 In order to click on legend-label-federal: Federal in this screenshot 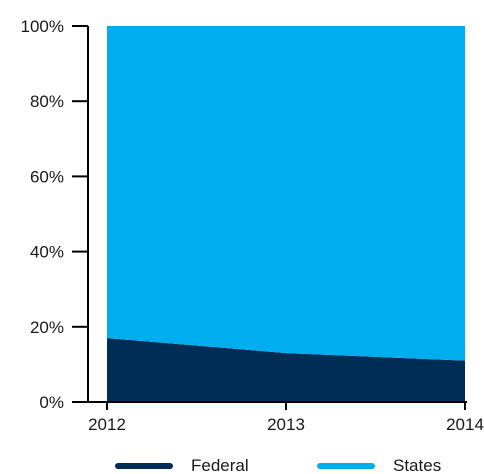, I will do `click(220, 465)`.